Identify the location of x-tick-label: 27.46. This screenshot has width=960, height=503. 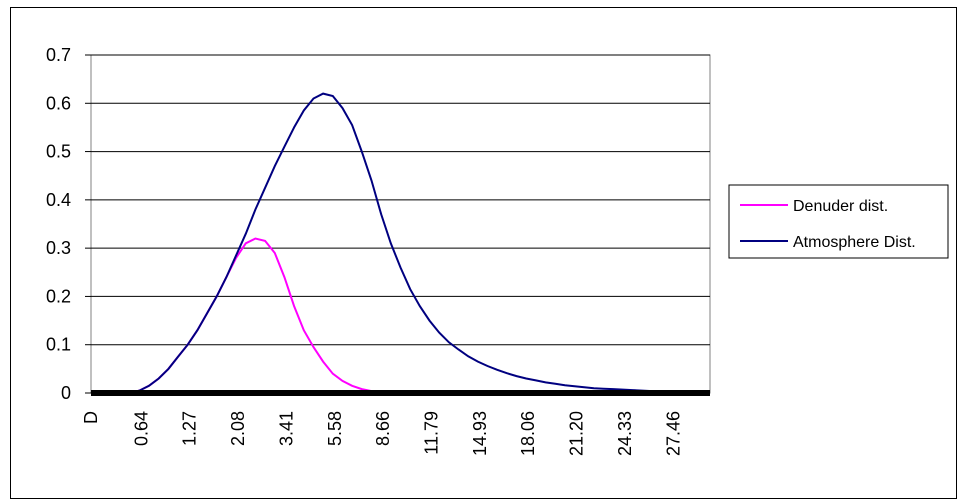
(673, 433).